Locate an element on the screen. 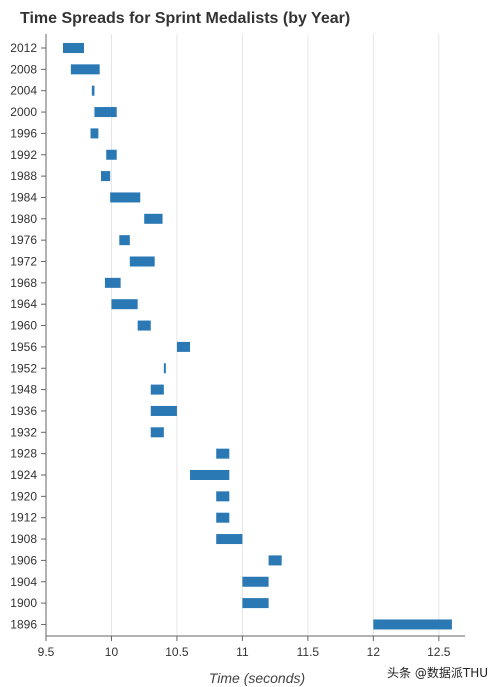 Image resolution: width=500 pixels, height=687 pixels. bar-1996 is located at coordinates (94, 133).